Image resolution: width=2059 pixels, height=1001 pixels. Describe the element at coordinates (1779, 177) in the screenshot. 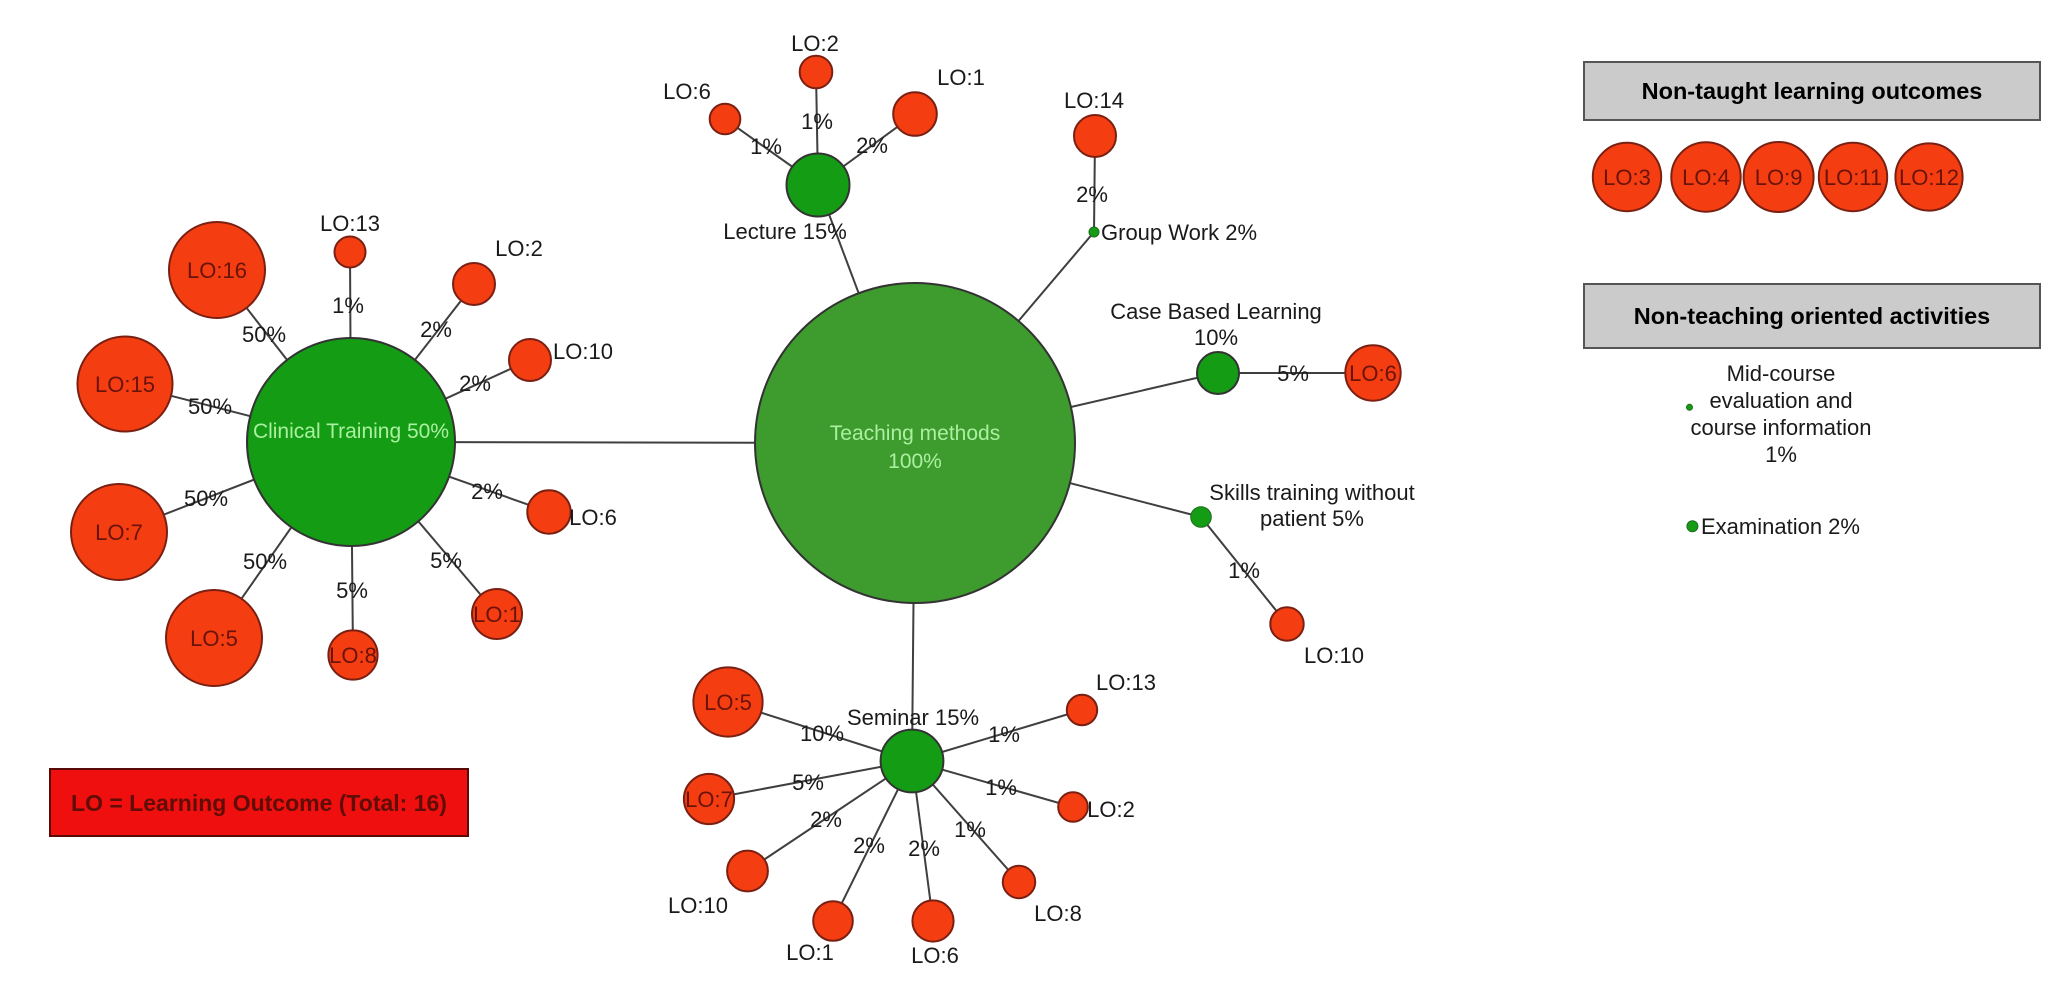

I see `svg-text: LO:9` at that location.